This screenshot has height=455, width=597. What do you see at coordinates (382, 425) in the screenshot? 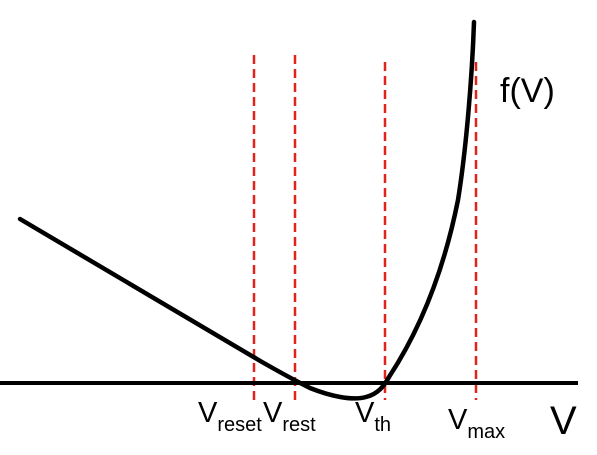
I see `v-th-subscript: th` at bounding box center [382, 425].